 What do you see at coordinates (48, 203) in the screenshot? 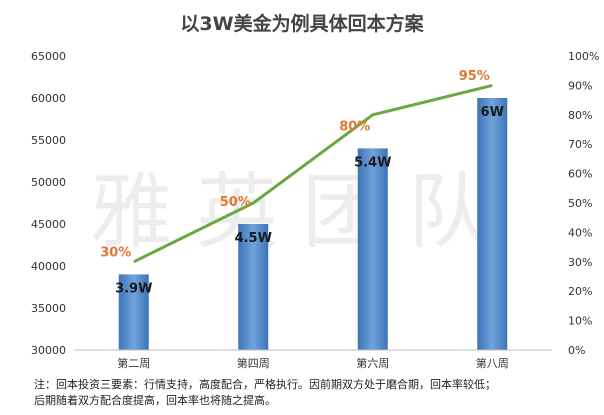
I see `left-axis: 30000 35000 40000 45000 50000 55000 60000 65000` at bounding box center [48, 203].